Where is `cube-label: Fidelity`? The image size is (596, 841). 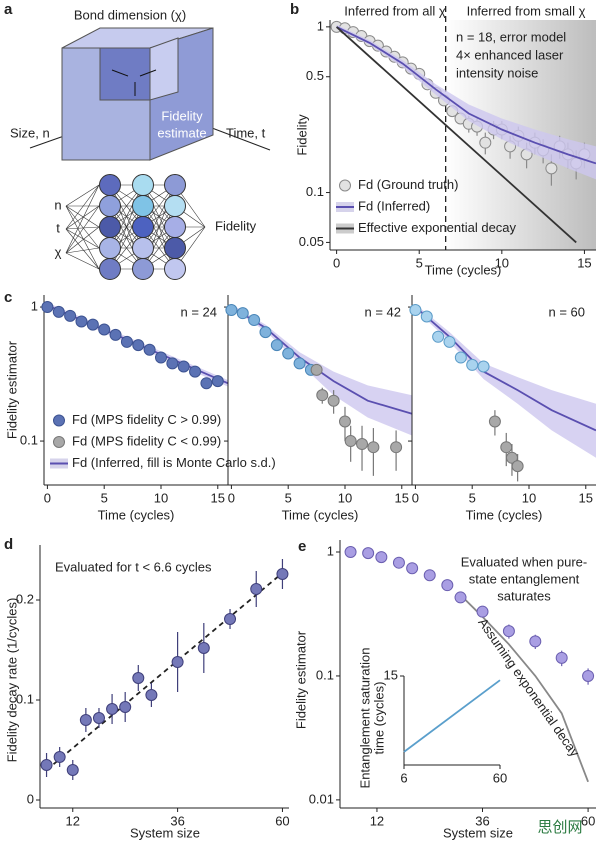 cube-label: Fidelity is located at coordinates (182, 115).